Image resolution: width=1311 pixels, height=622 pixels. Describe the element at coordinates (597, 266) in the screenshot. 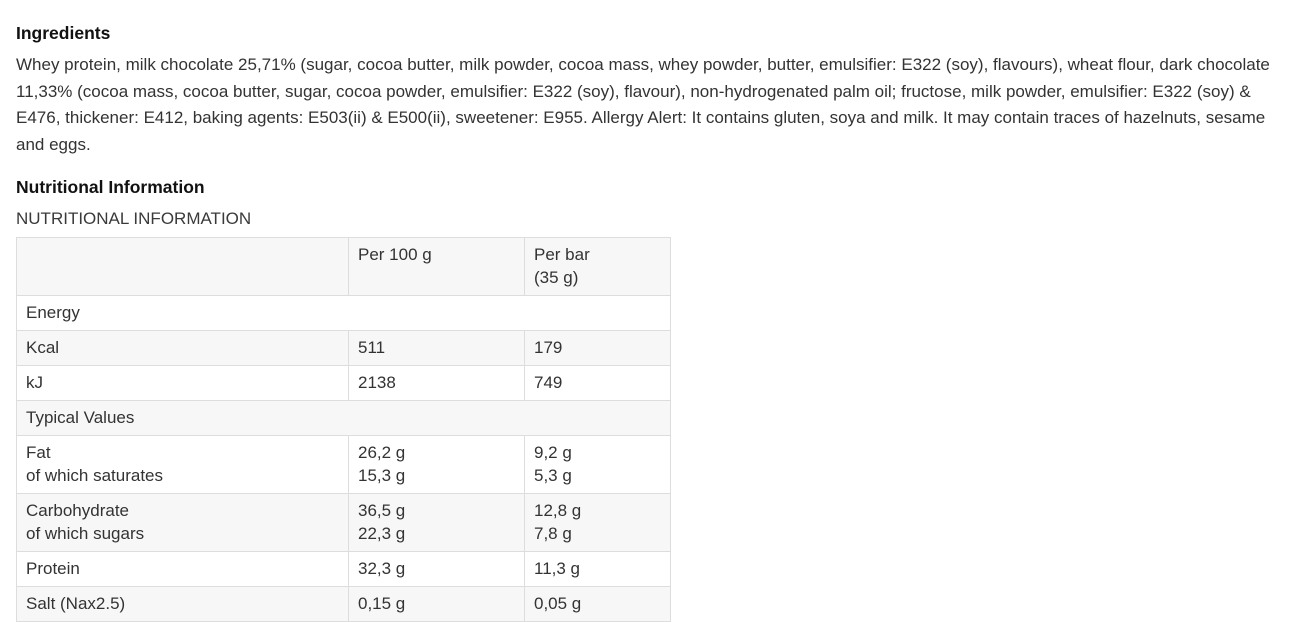

I see `header-cell-per-bar: Per bar (35 g)` at that location.